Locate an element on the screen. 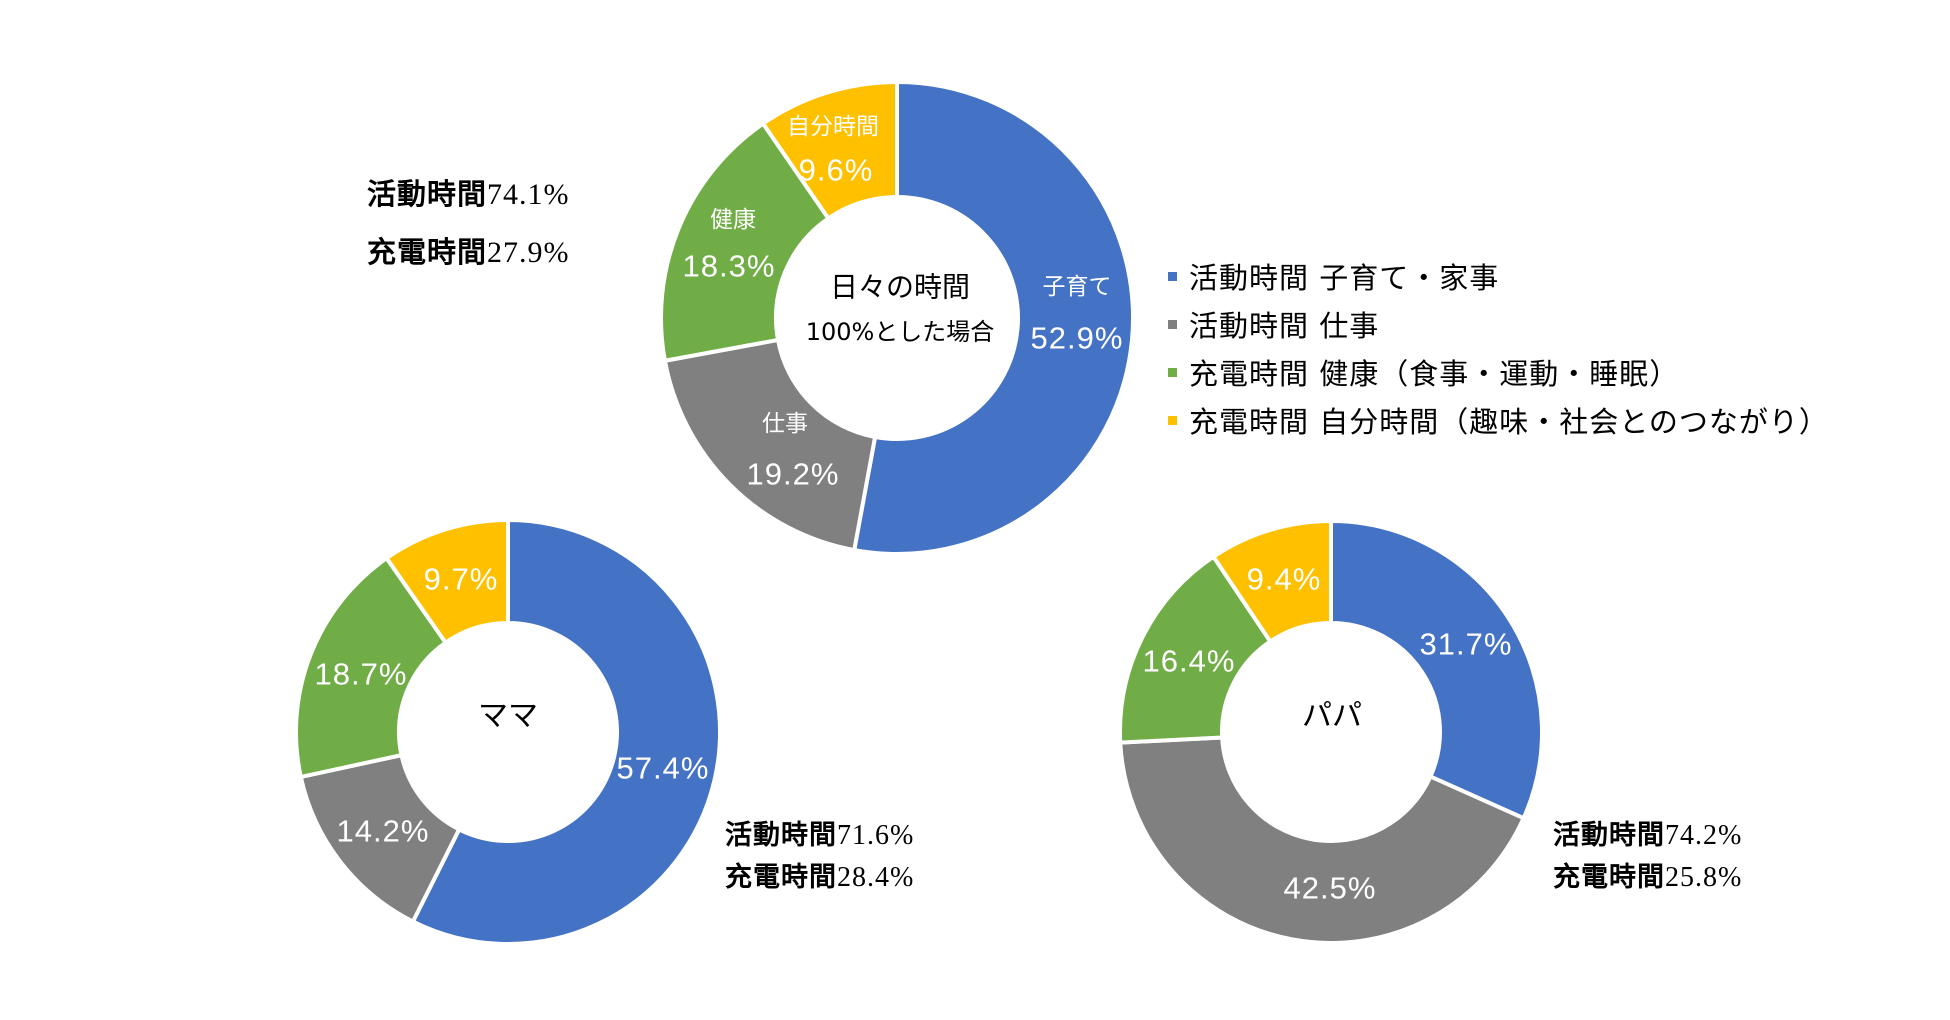  slice-value-childcare: 52.9% is located at coordinates (1077, 338).